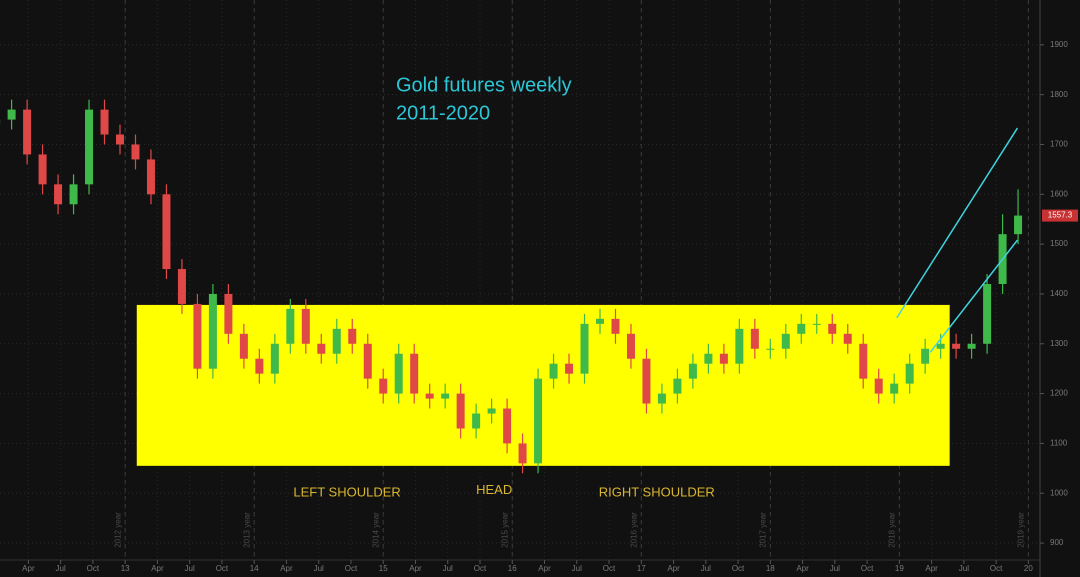 The image size is (1080, 577). What do you see at coordinates (1059, 293) in the screenshot?
I see `y-tick-label: 1400` at bounding box center [1059, 293].